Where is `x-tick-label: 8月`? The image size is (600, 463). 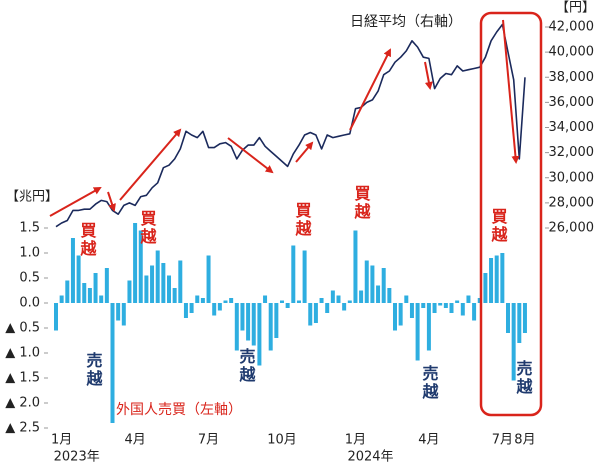 x-tick-label: 8月 is located at coordinates (524, 440).